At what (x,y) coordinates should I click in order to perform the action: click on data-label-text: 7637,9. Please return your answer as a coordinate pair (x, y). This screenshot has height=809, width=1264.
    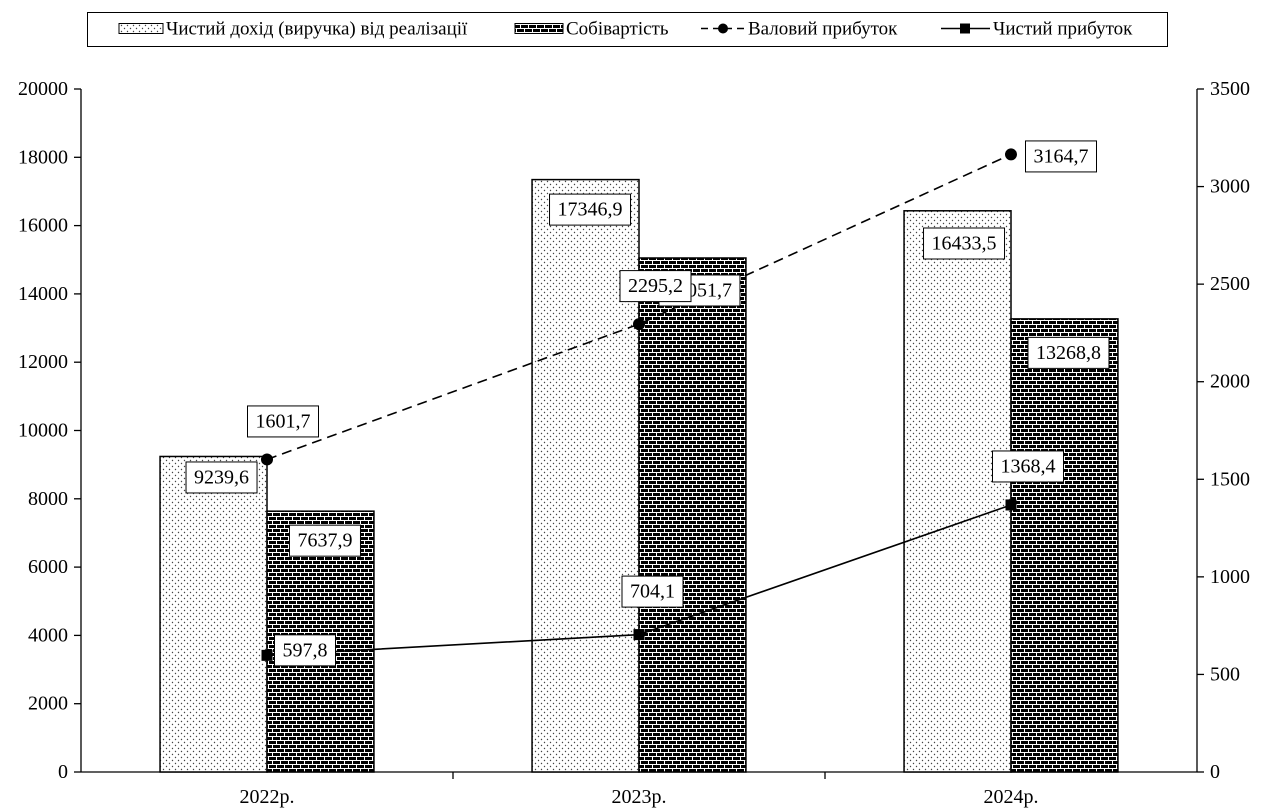
    Looking at the image, I should click on (324, 541).